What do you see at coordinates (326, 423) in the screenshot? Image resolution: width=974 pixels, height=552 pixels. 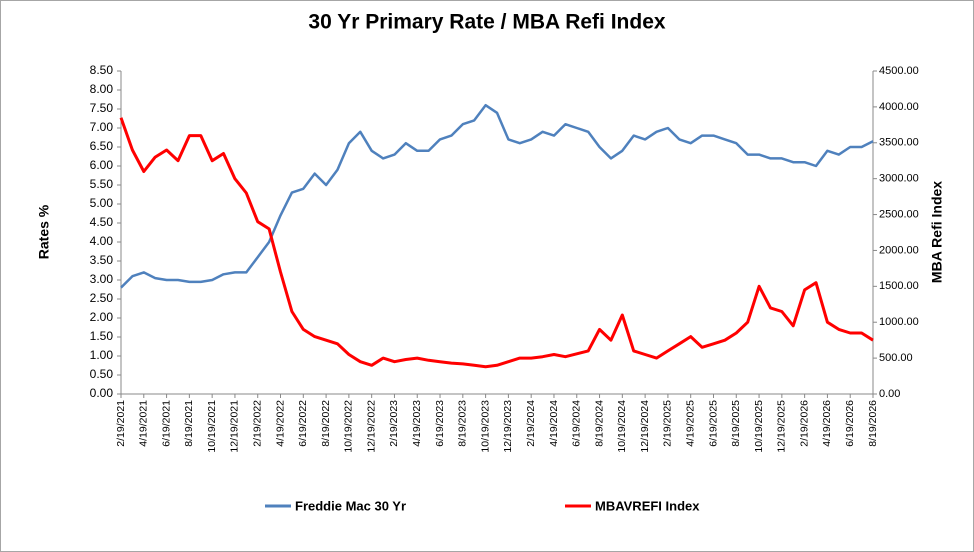 I see `x-tick-label: 8/19/2022` at bounding box center [326, 423].